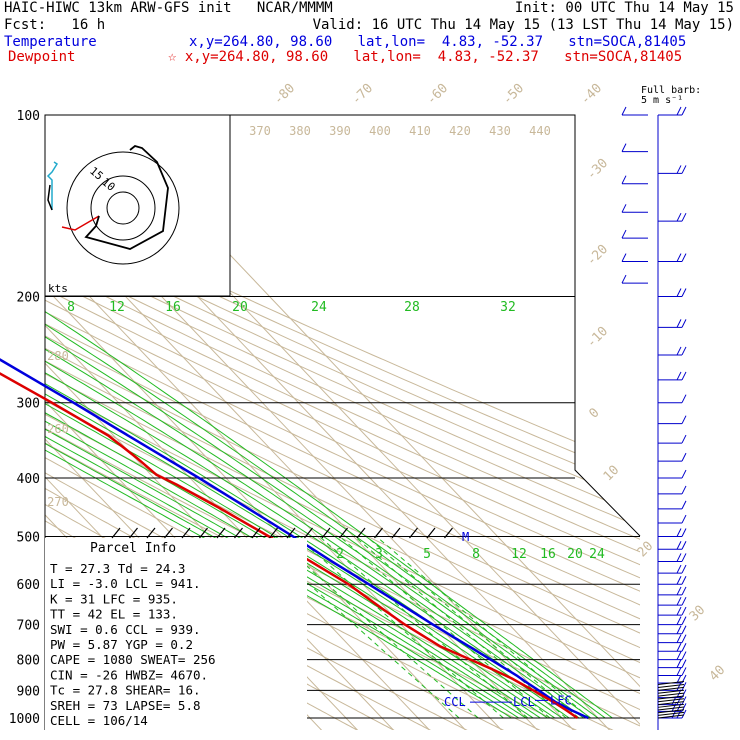 The image size is (740, 740). Describe the element at coordinates (28, 404) in the screenshot. I see `pressure-tick-label: 300` at that location.